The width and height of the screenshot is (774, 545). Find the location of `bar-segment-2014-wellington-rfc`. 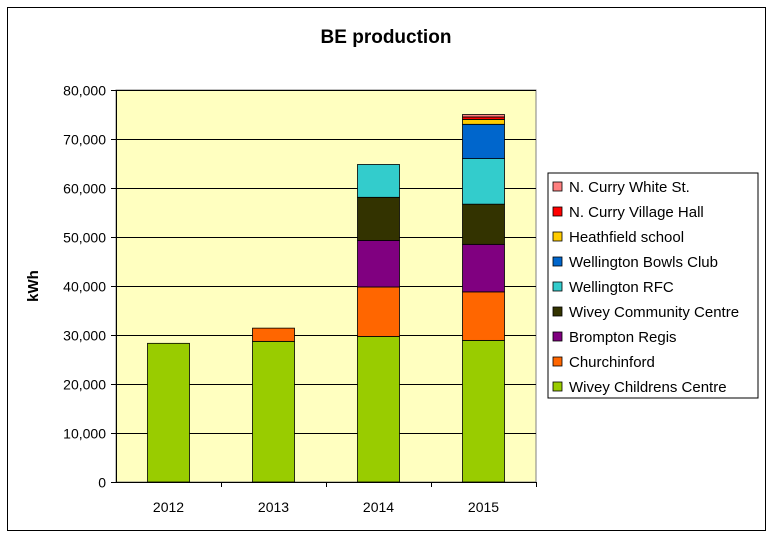

bar-segment-2014-wellington-rfc is located at coordinates (378, 181).